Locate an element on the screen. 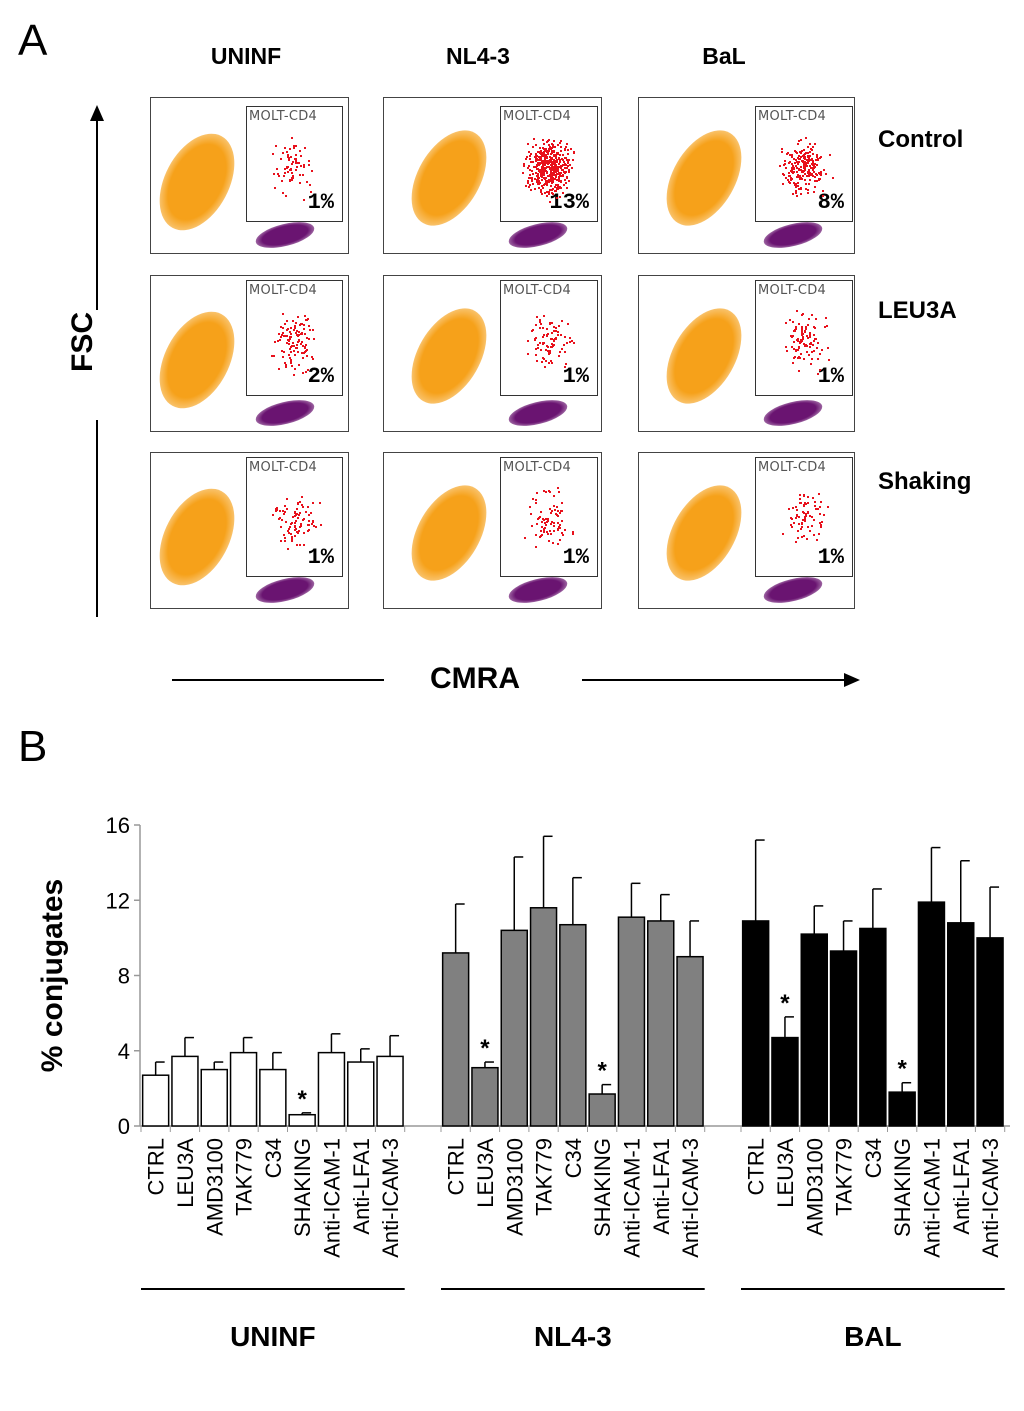 The width and height of the screenshot is (1024, 1411). molt-cd4-gate: MOLT-CD4 1% is located at coordinates (294, 164).